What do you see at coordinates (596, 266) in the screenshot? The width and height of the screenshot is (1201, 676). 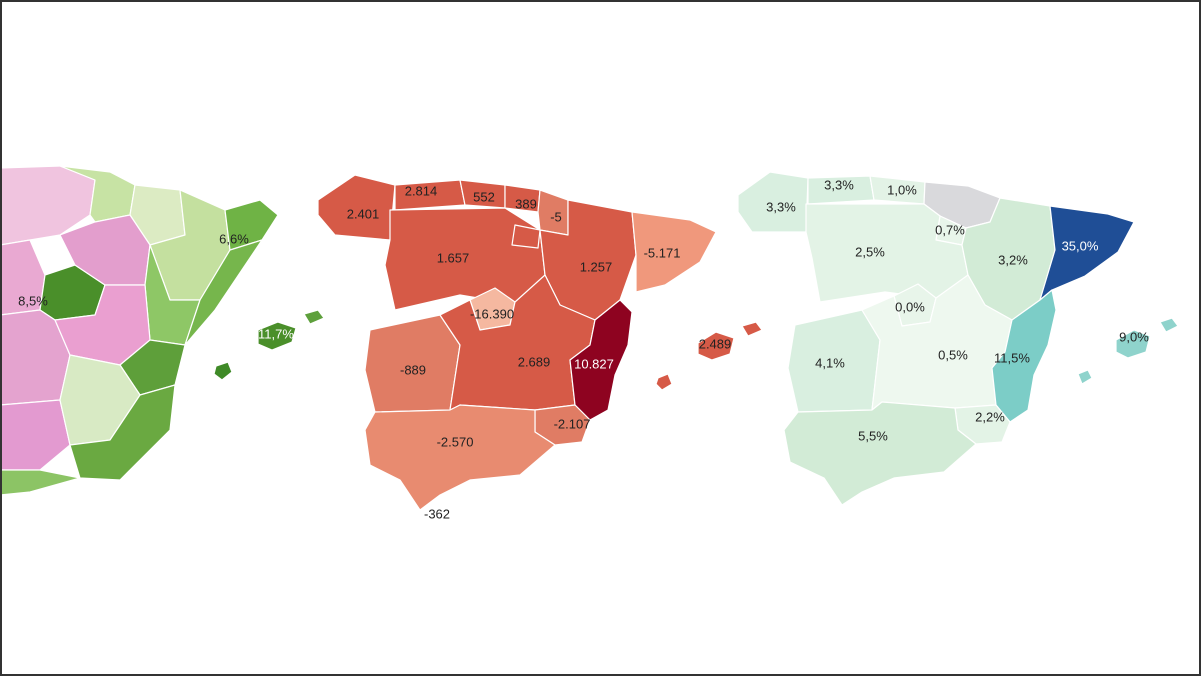 I see `map-center-label: 1.257` at bounding box center [596, 266].